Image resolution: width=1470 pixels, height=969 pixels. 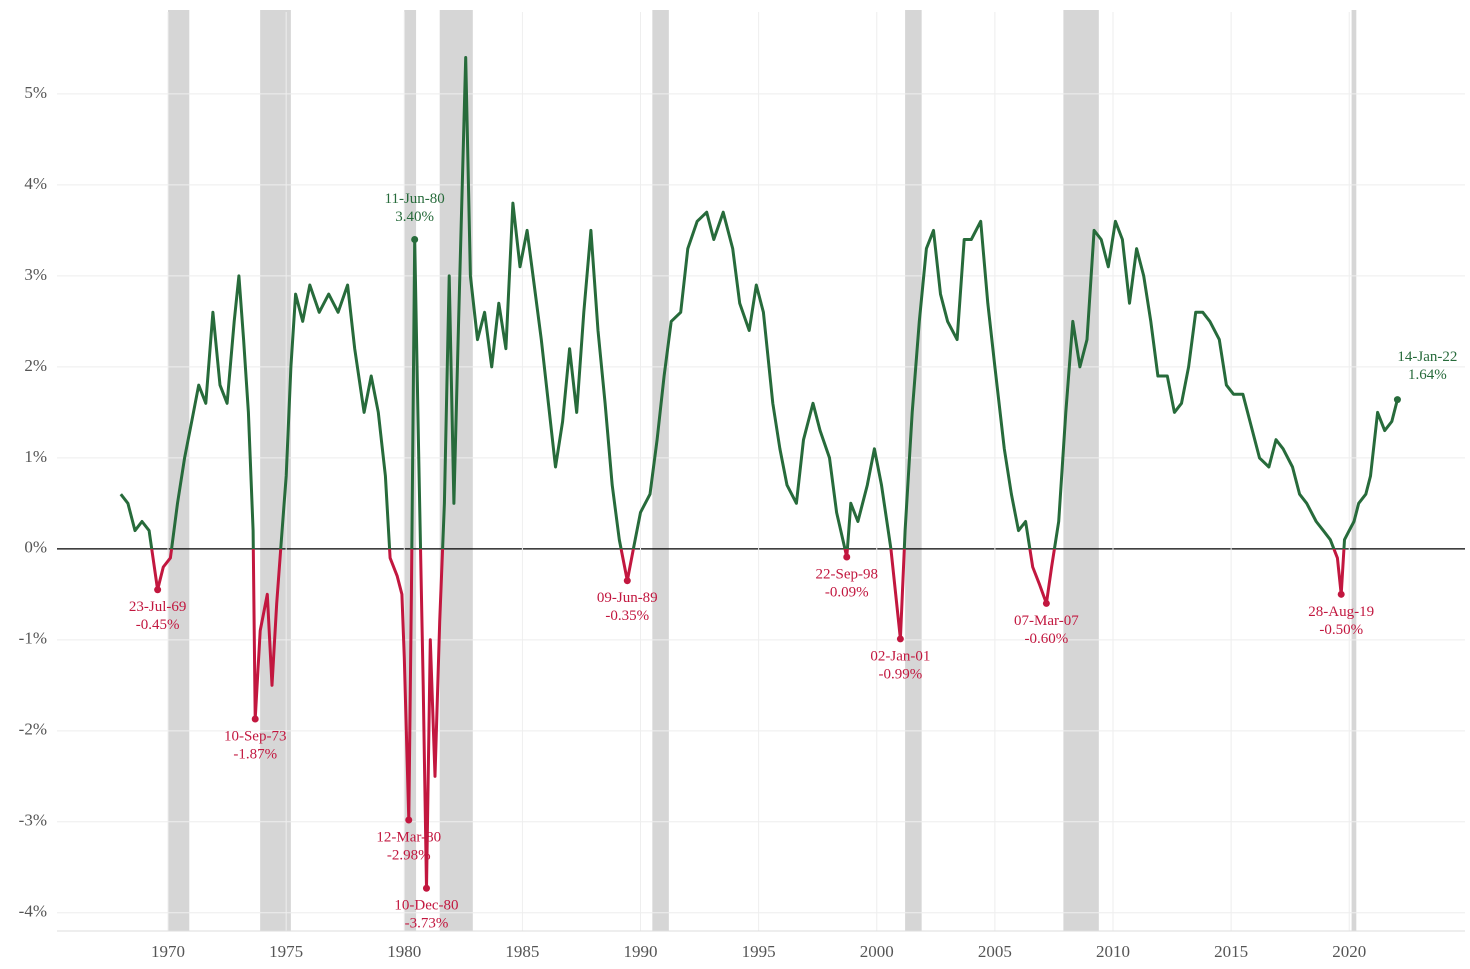 I want to click on annotation-value: -0.35%, so click(x=627, y=616).